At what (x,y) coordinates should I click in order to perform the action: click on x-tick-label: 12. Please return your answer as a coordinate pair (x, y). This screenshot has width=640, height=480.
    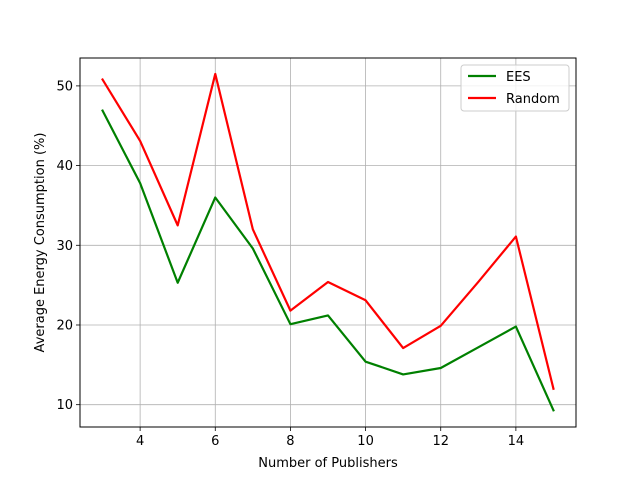
    Looking at the image, I should click on (440, 441).